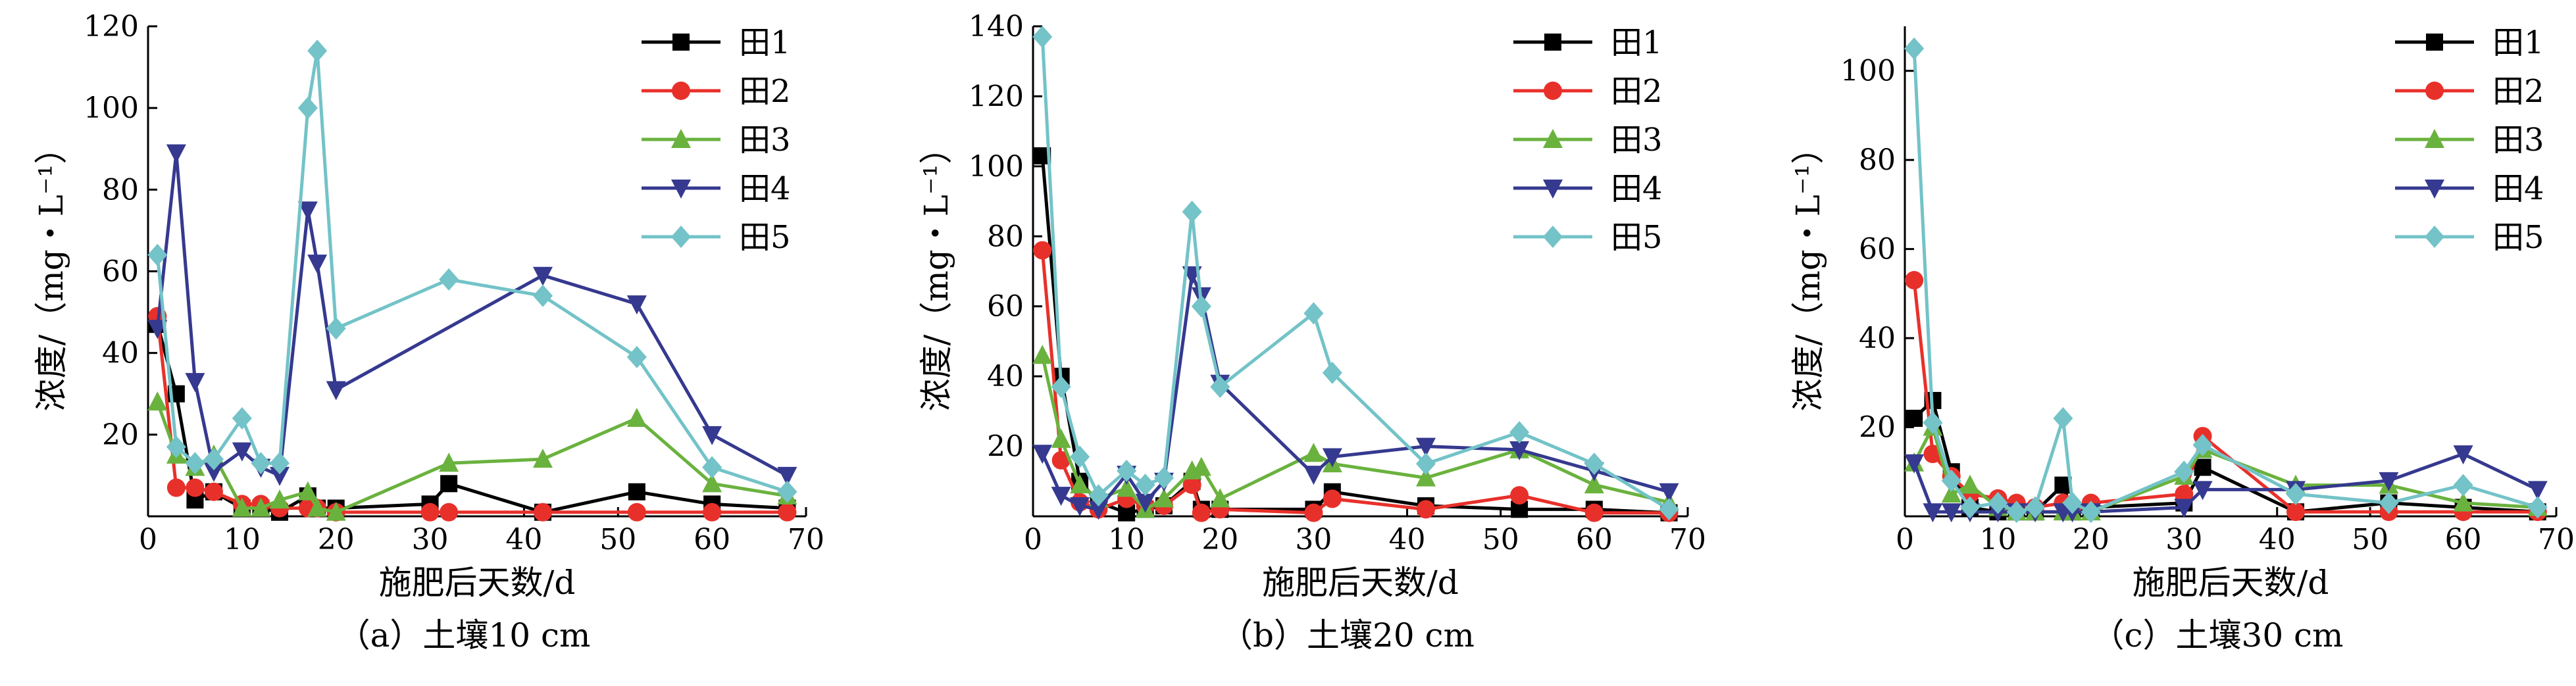  What do you see at coordinates (765, 188) in the screenshot?
I see `legend-label: 田4` at bounding box center [765, 188].